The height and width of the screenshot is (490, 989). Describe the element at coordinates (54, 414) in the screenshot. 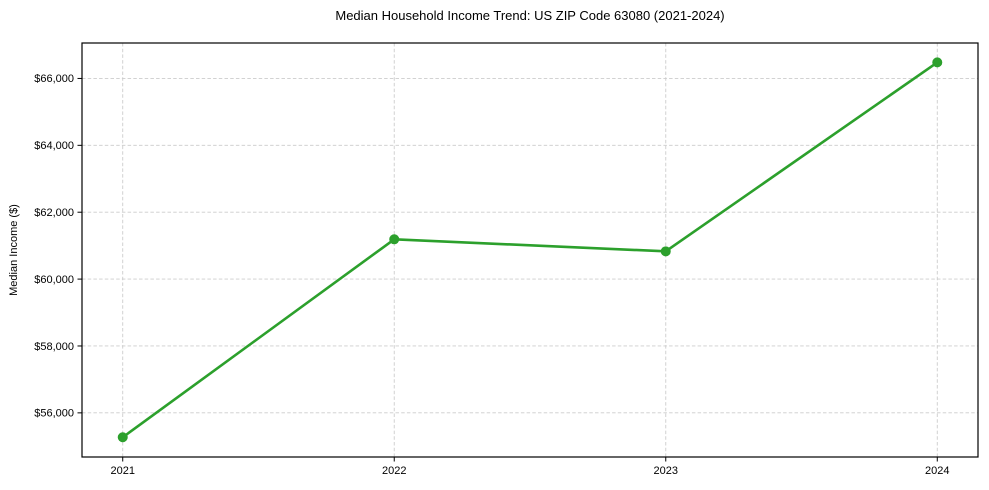

I see `y-tick-label: $56,000` at that location.